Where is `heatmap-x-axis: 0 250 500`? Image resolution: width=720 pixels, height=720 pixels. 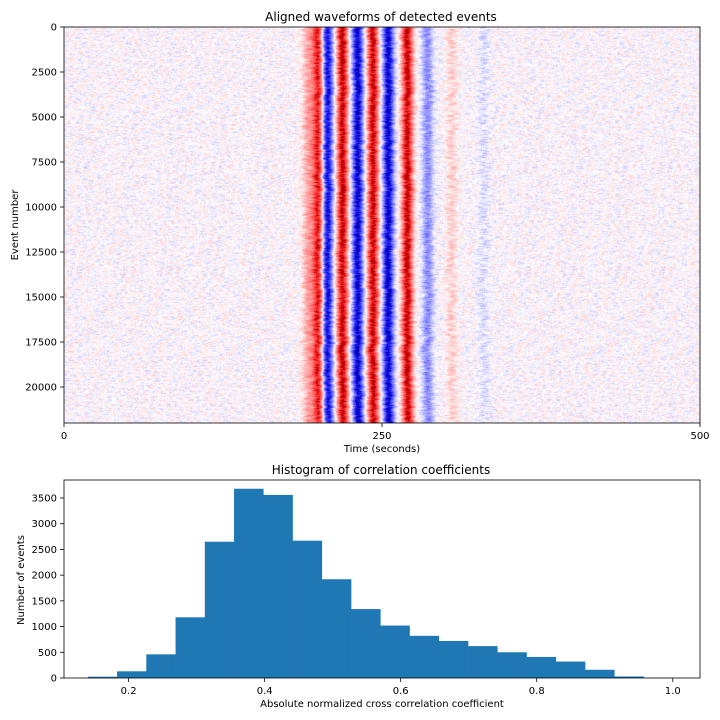 heatmap-x-axis: 0 250 500 is located at coordinates (385, 432).